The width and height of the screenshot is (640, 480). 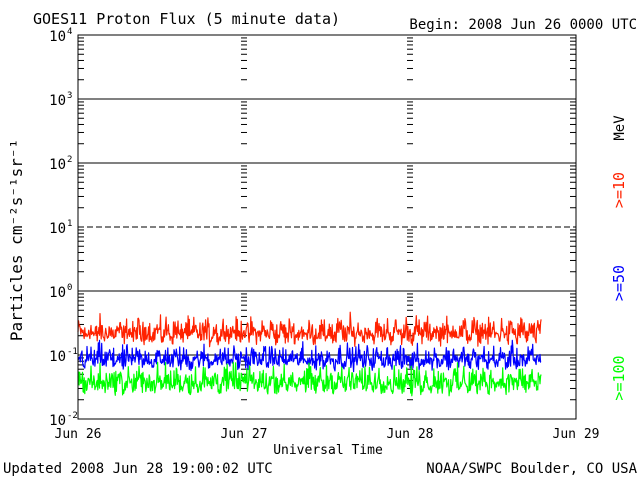 I want to click on legend-ge10: >=10, so click(x=619, y=190).